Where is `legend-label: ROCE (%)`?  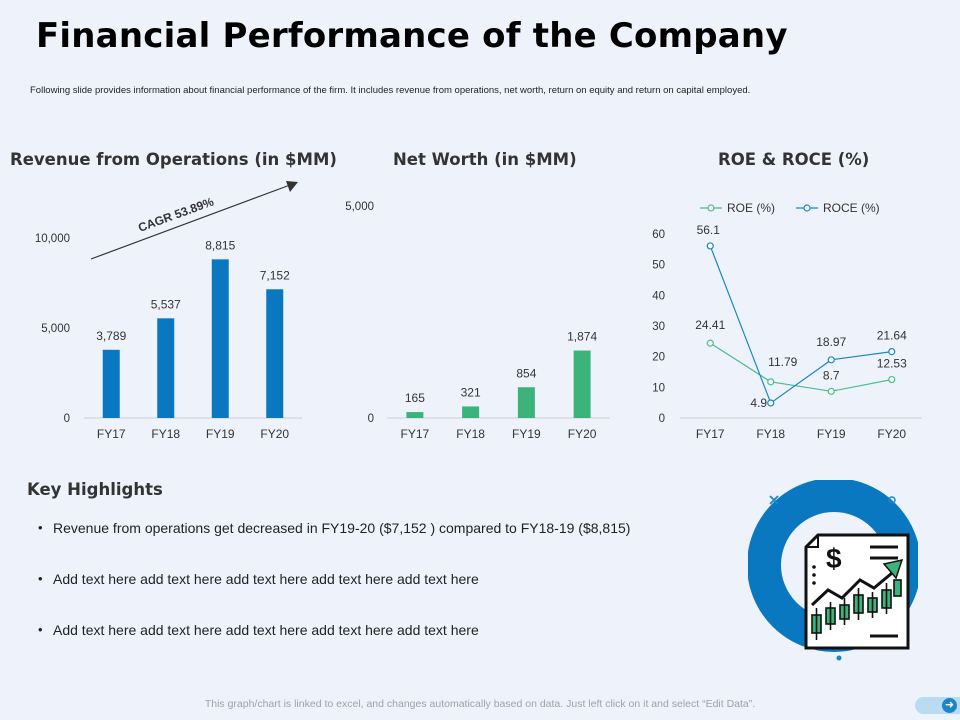
legend-label: ROCE (%) is located at coordinates (851, 208).